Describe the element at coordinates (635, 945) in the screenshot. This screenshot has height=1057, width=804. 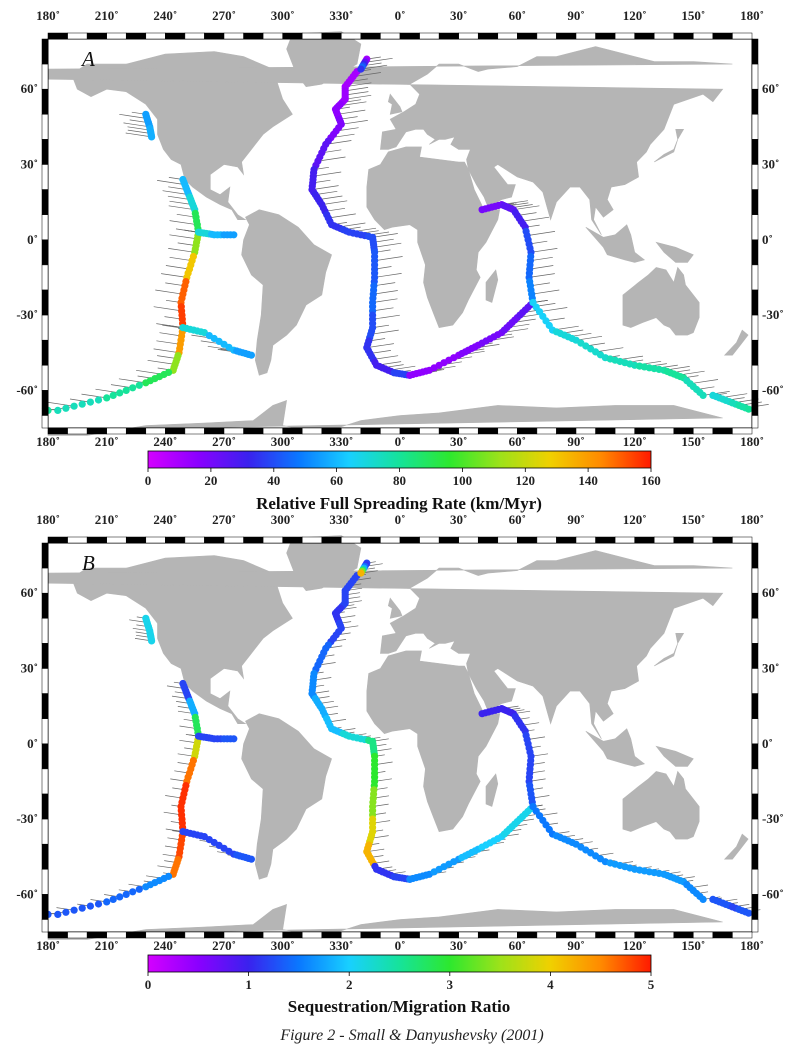
I see `lon-tick-label: 120˚` at that location.